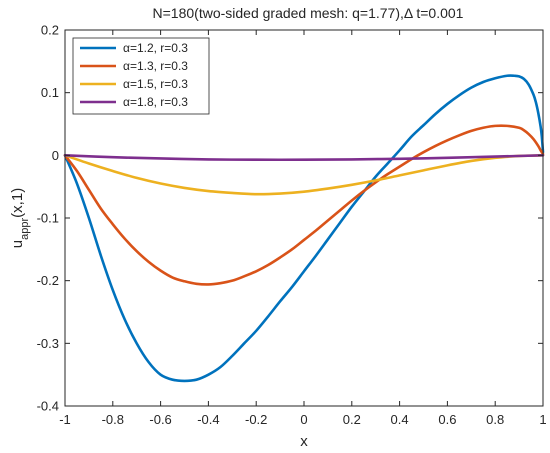 This screenshot has height=453, width=550. Describe the element at coordinates (155, 102) in the screenshot. I see `legend-label-4: α=1.8, r=0.3` at that location.